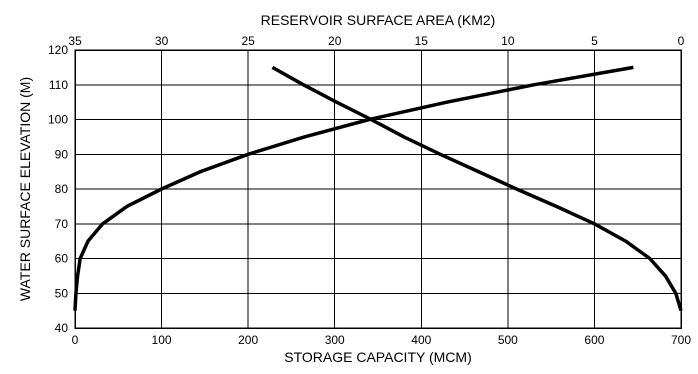 Image resolution: width=698 pixels, height=374 pixels. Describe the element at coordinates (377, 357) in the screenshot. I see `bottom-x-axis-title: STORAGE CAPACITY (MCM)` at that location.